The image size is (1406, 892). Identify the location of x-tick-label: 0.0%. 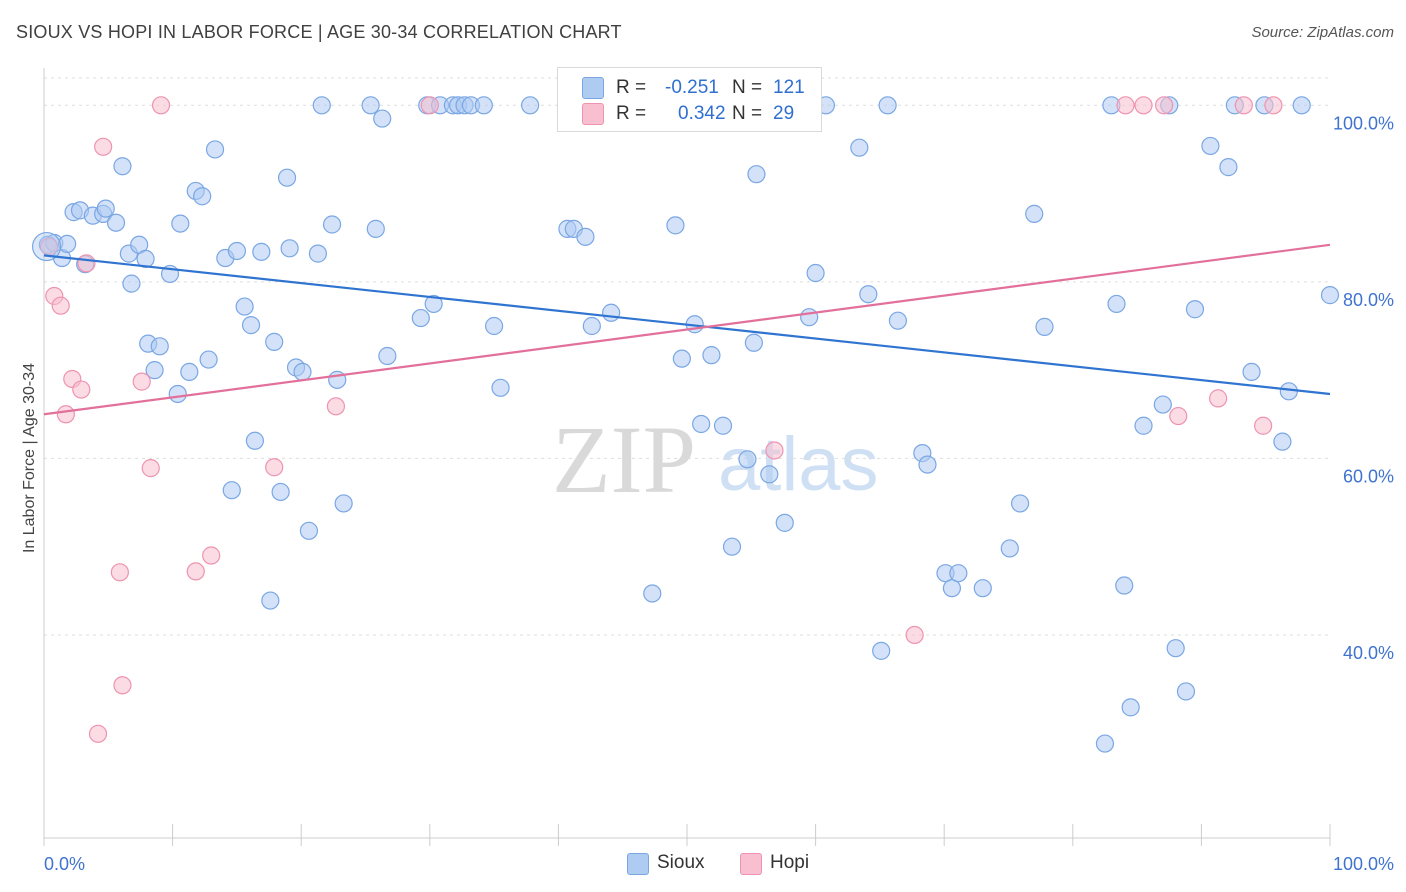
(64, 864).